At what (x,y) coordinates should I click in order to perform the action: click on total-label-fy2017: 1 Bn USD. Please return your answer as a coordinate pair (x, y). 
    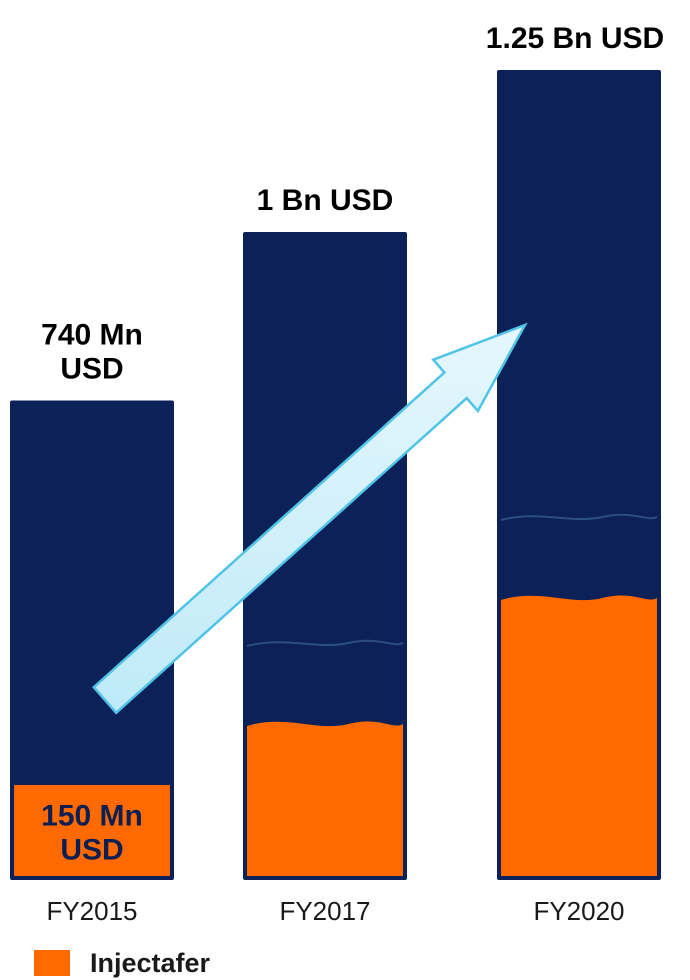
    Looking at the image, I should click on (325, 200).